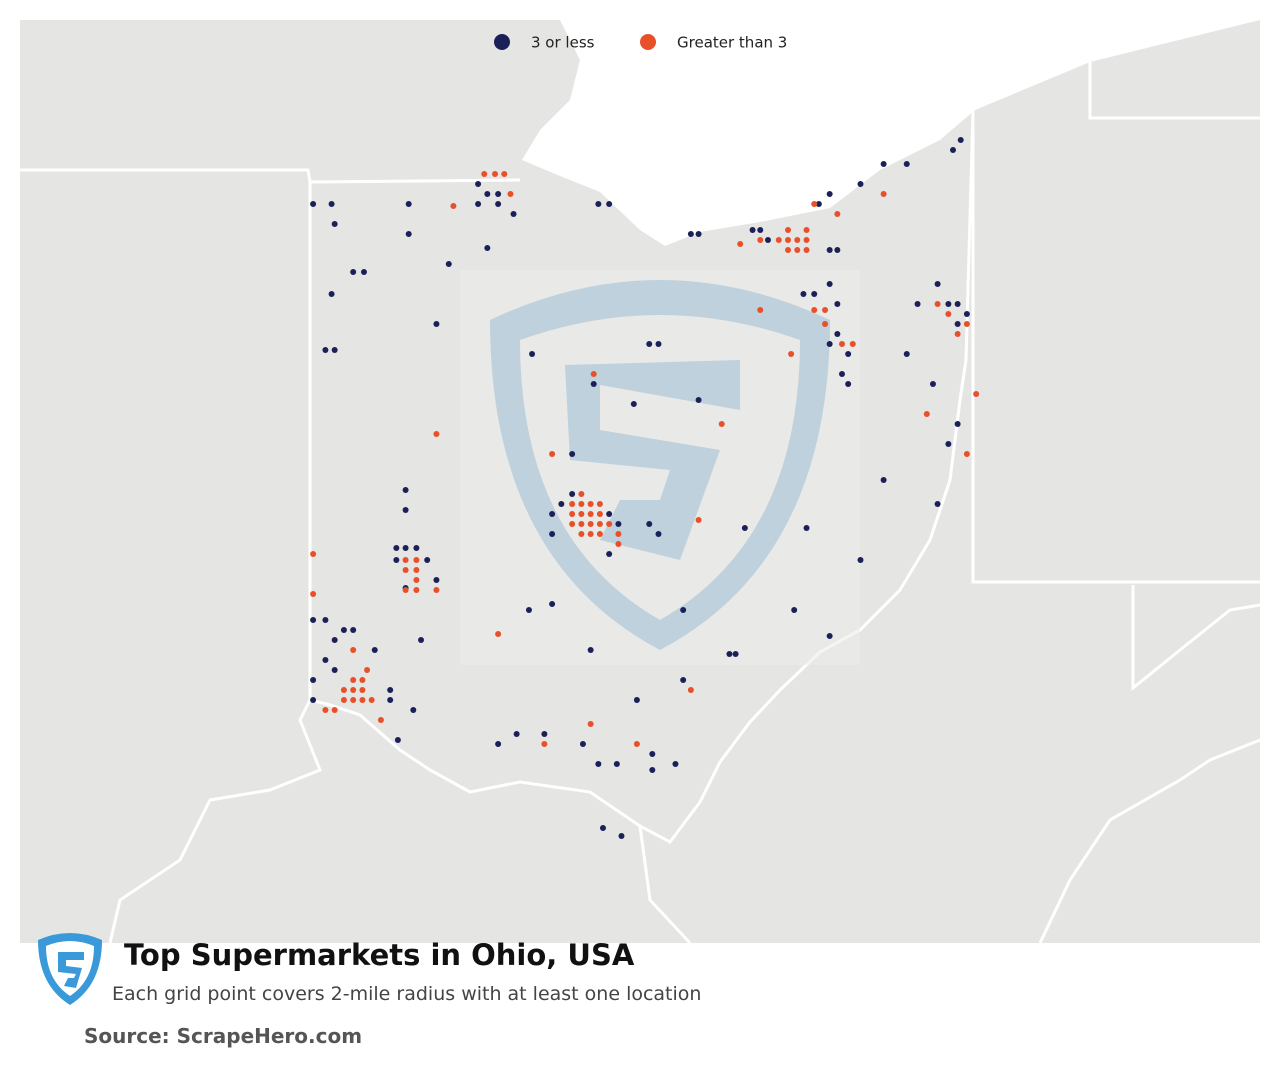 This screenshot has width=1280, height=1069. I want to click on title: Top Supermarkets in Ohio, USA, so click(379, 955).